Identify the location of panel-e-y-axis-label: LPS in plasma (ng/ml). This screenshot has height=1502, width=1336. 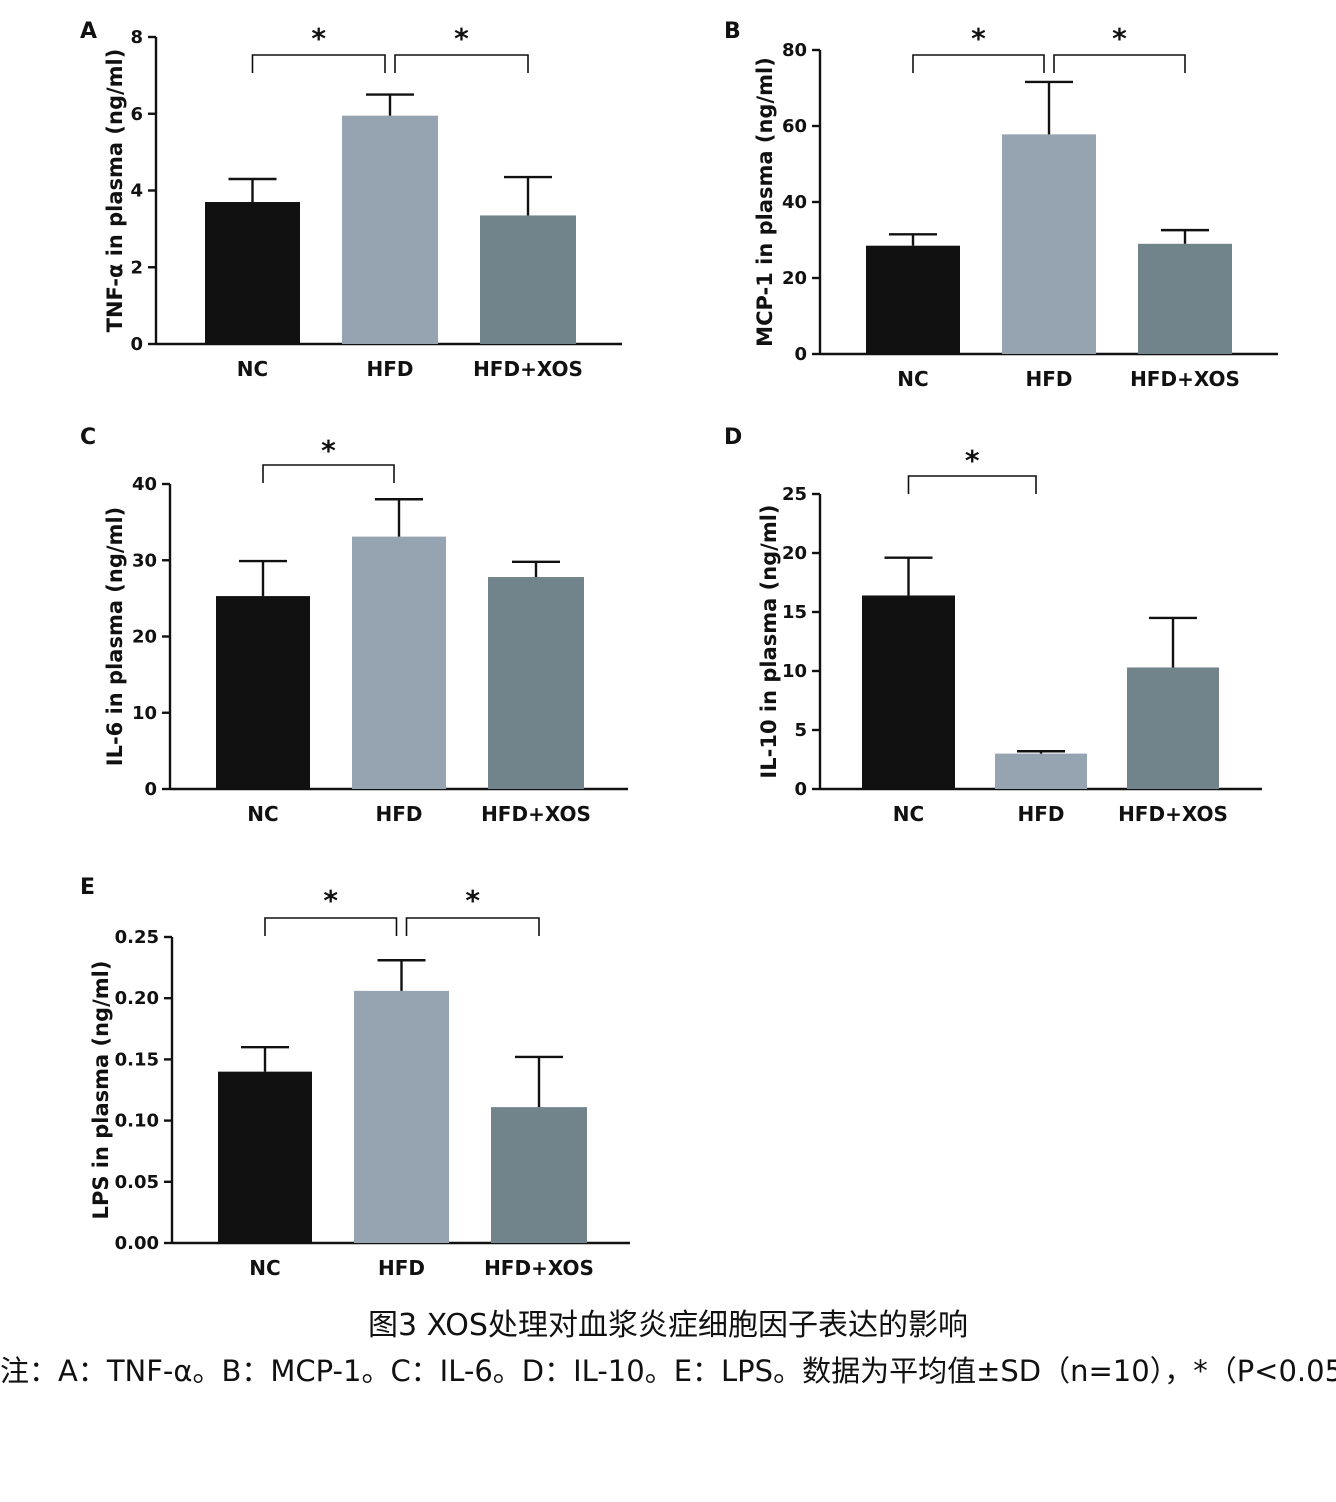
(101, 1090).